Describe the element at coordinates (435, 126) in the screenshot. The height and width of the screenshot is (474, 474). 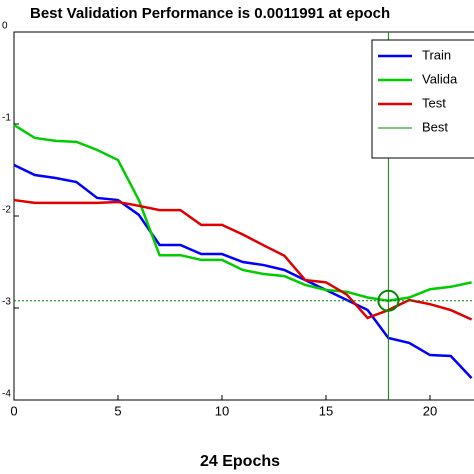
I see `legend-label: Best` at that location.